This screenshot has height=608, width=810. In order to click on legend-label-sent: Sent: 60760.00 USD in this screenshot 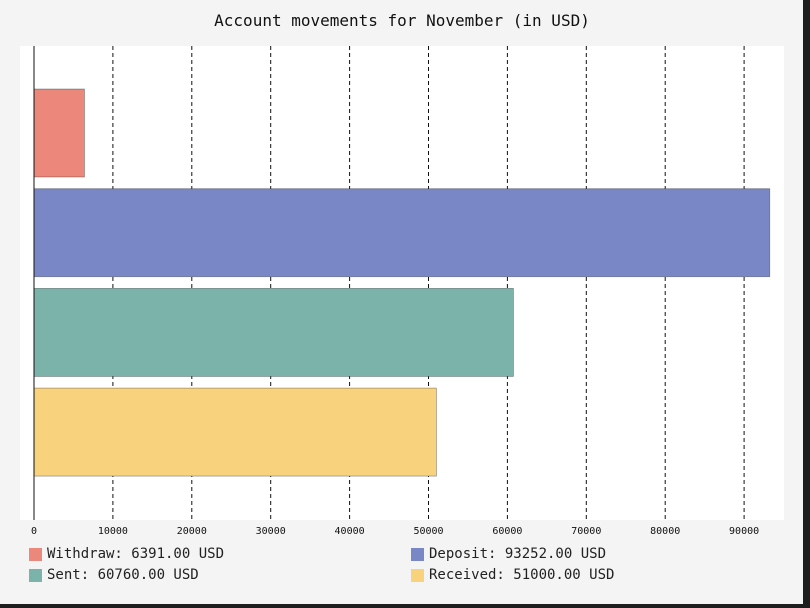, I will do `click(123, 575)`.